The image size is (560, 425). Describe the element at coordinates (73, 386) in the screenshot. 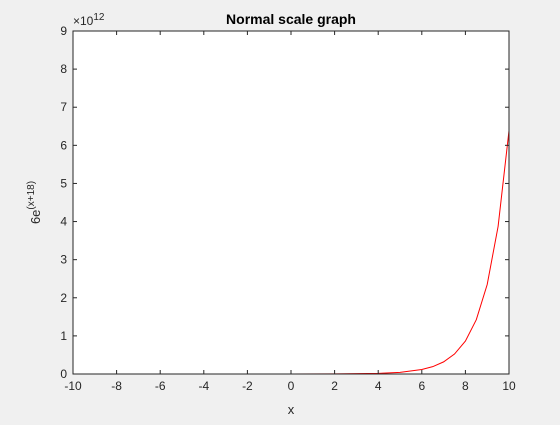

I see `x-tick-label: -10` at that location.